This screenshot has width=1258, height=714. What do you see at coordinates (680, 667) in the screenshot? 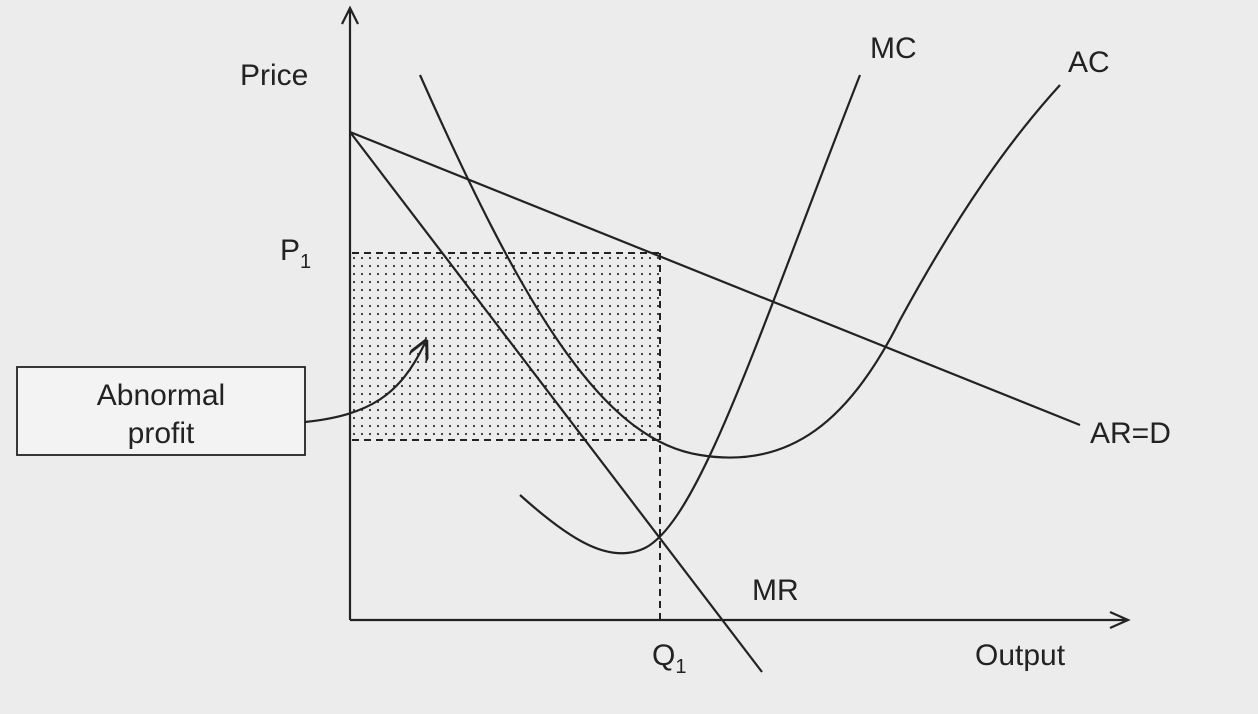
I see `quantity-subscript: 1` at bounding box center [680, 667].